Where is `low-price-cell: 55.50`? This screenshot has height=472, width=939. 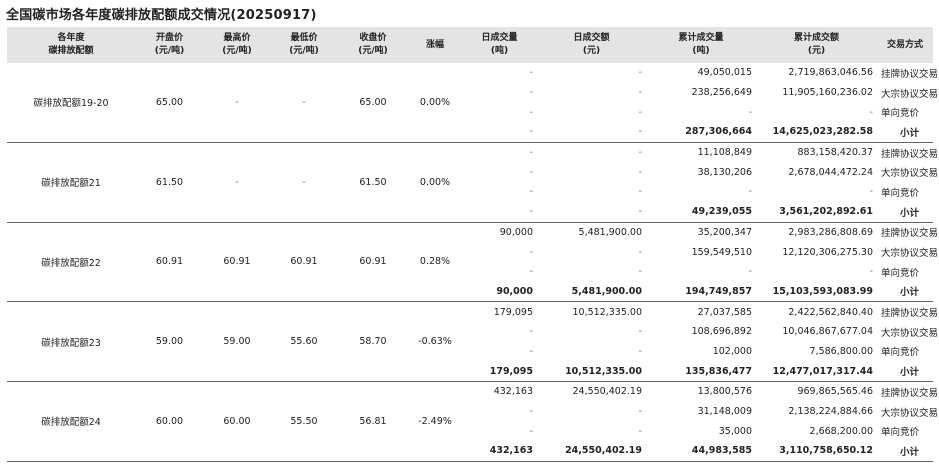
low-price-cell: 55.50 is located at coordinates (304, 421).